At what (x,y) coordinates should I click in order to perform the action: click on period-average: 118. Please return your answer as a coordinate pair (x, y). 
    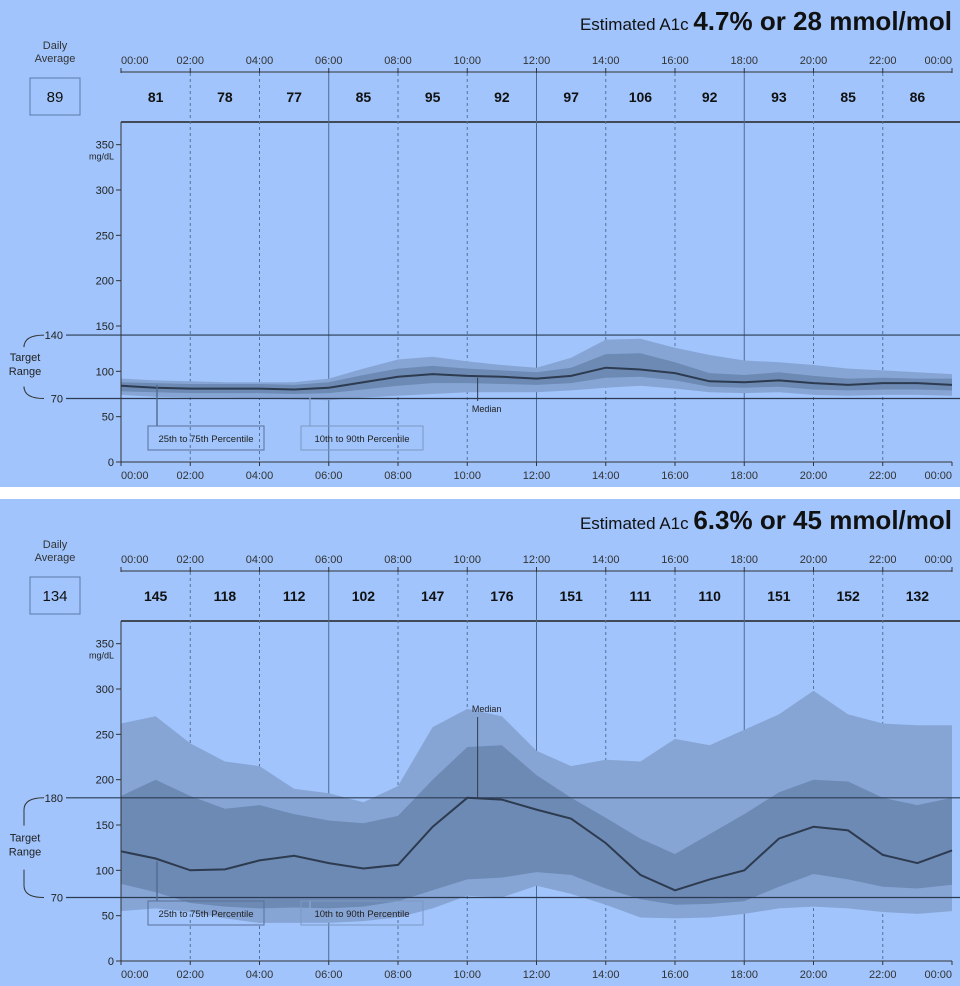
    Looking at the image, I should click on (225, 596).